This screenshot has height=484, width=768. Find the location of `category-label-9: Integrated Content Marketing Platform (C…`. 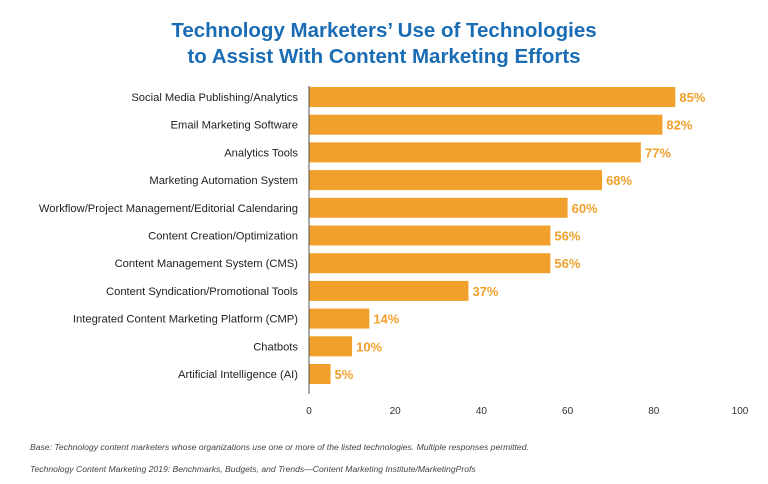

category-label-9: Integrated Content Marketing Platform (C… is located at coordinates (185, 320).